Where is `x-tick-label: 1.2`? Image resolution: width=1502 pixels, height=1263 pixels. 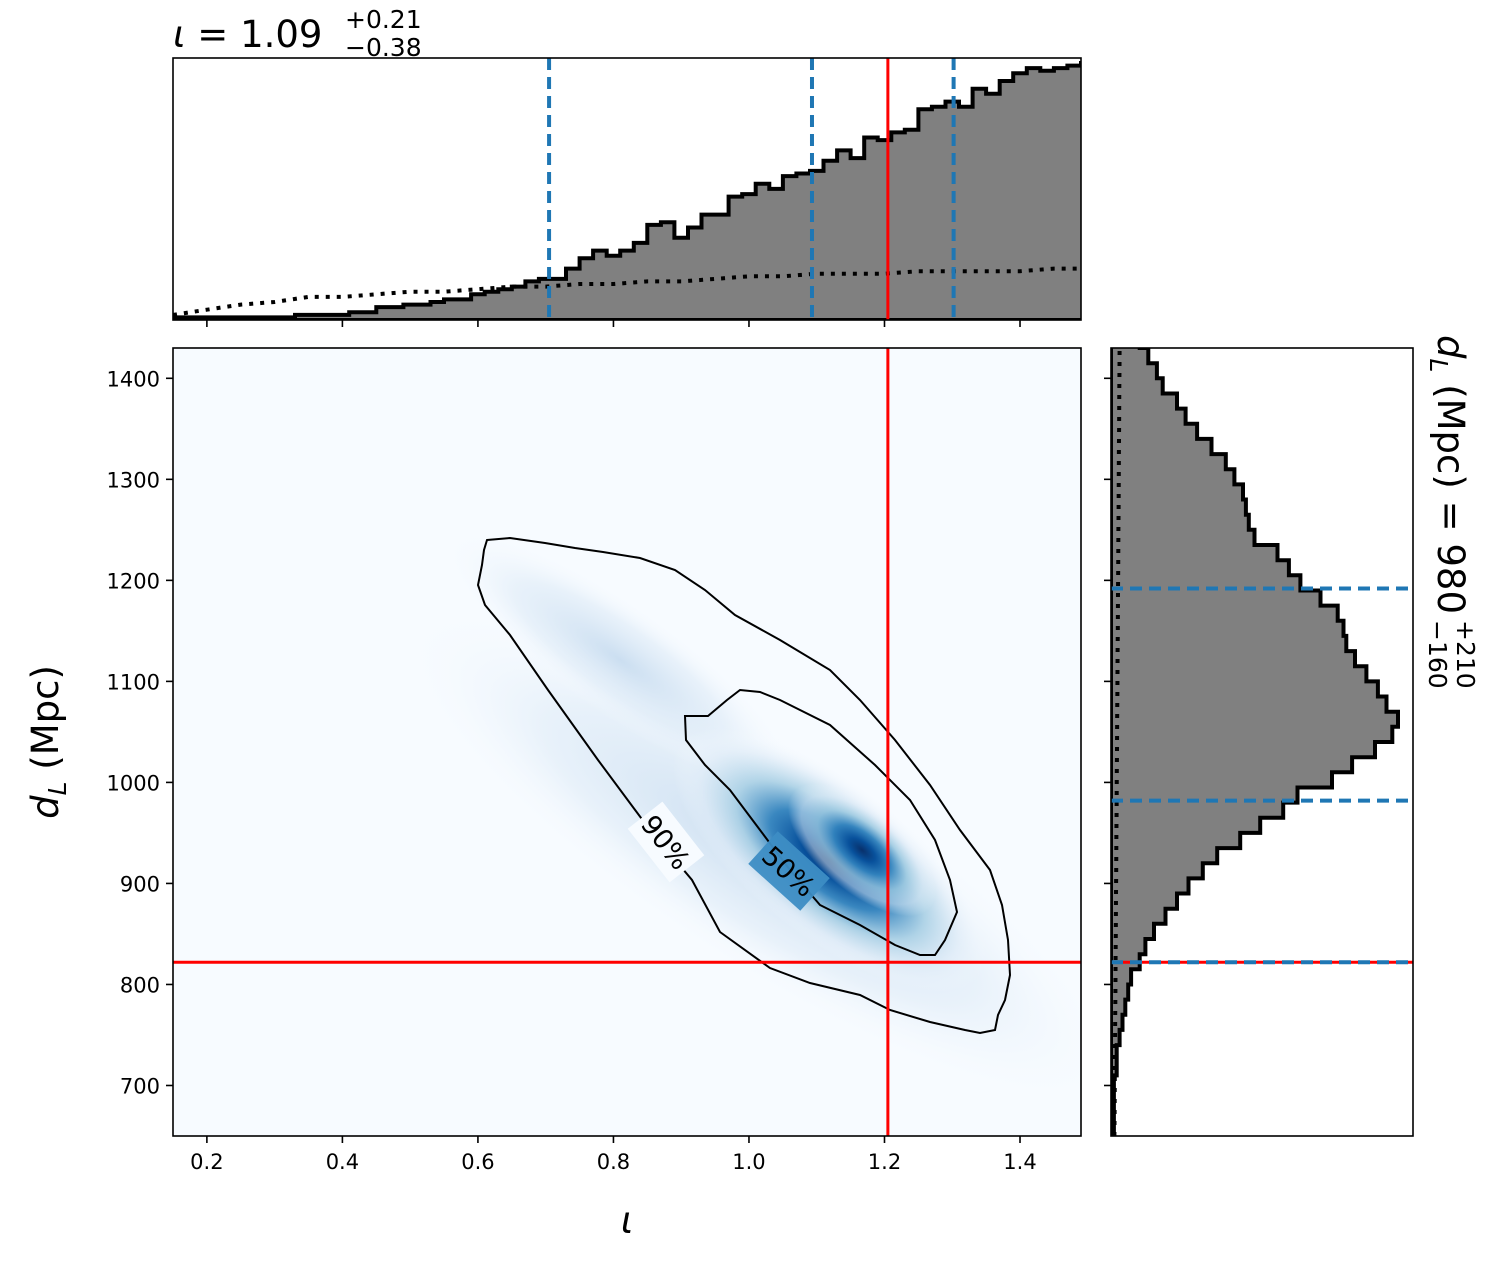 x-tick-label: 1.2 is located at coordinates (884, 1162).